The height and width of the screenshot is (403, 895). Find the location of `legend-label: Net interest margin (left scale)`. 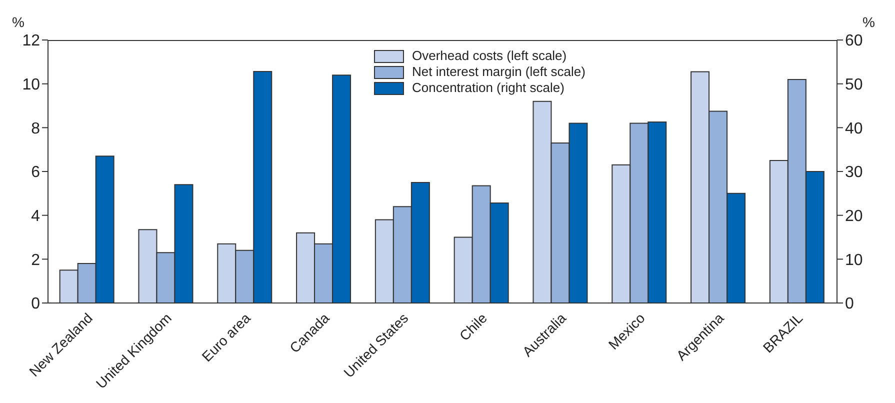

legend-label: Net interest margin (left scale) is located at coordinates (499, 72).